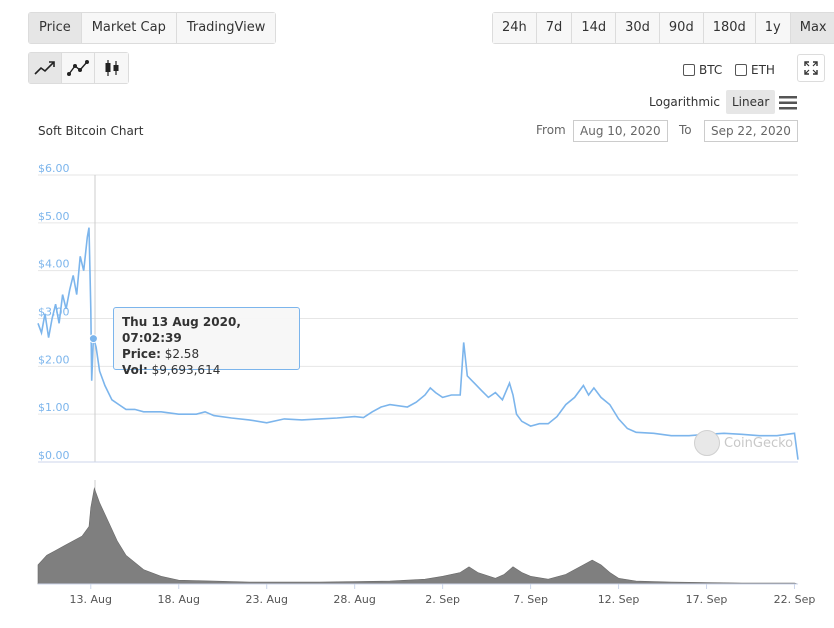 The image size is (834, 628). I want to click on line-chart-icon, so click(44, 68).